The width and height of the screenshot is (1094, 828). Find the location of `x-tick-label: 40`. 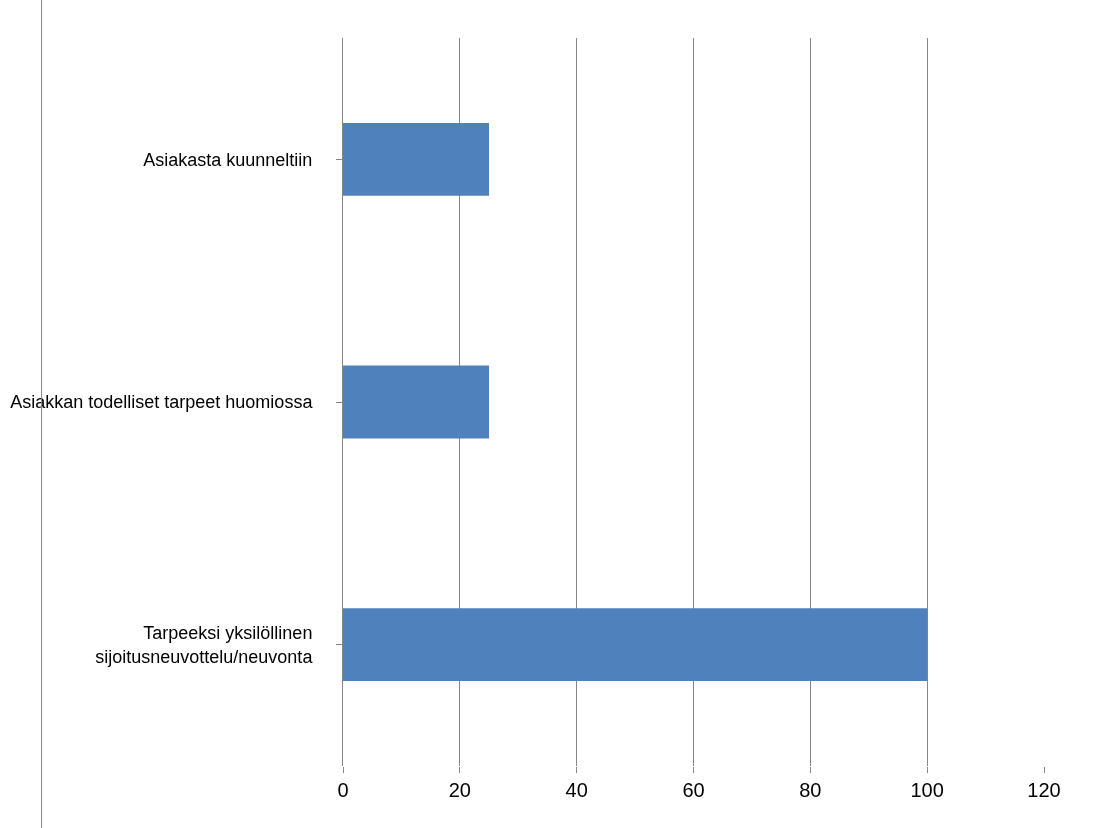

x-tick-label: 40 is located at coordinates (576, 790).